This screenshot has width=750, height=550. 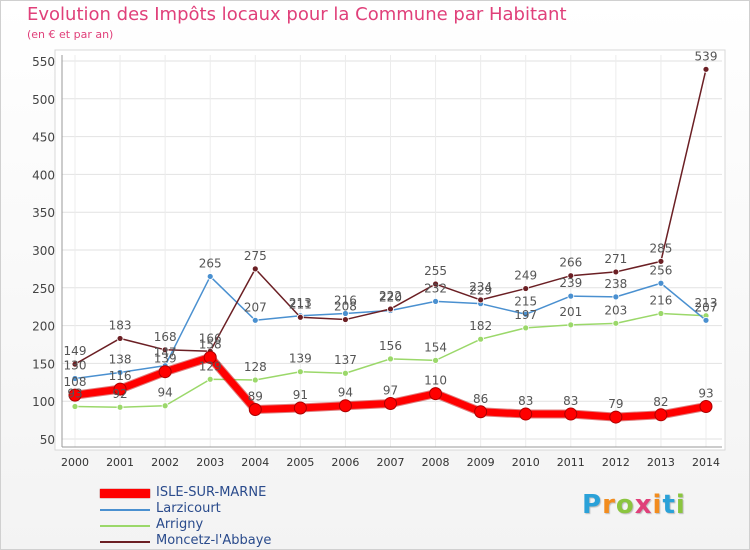 What do you see at coordinates (435, 271) in the screenshot?
I see `data-label: 255` at bounding box center [435, 271].